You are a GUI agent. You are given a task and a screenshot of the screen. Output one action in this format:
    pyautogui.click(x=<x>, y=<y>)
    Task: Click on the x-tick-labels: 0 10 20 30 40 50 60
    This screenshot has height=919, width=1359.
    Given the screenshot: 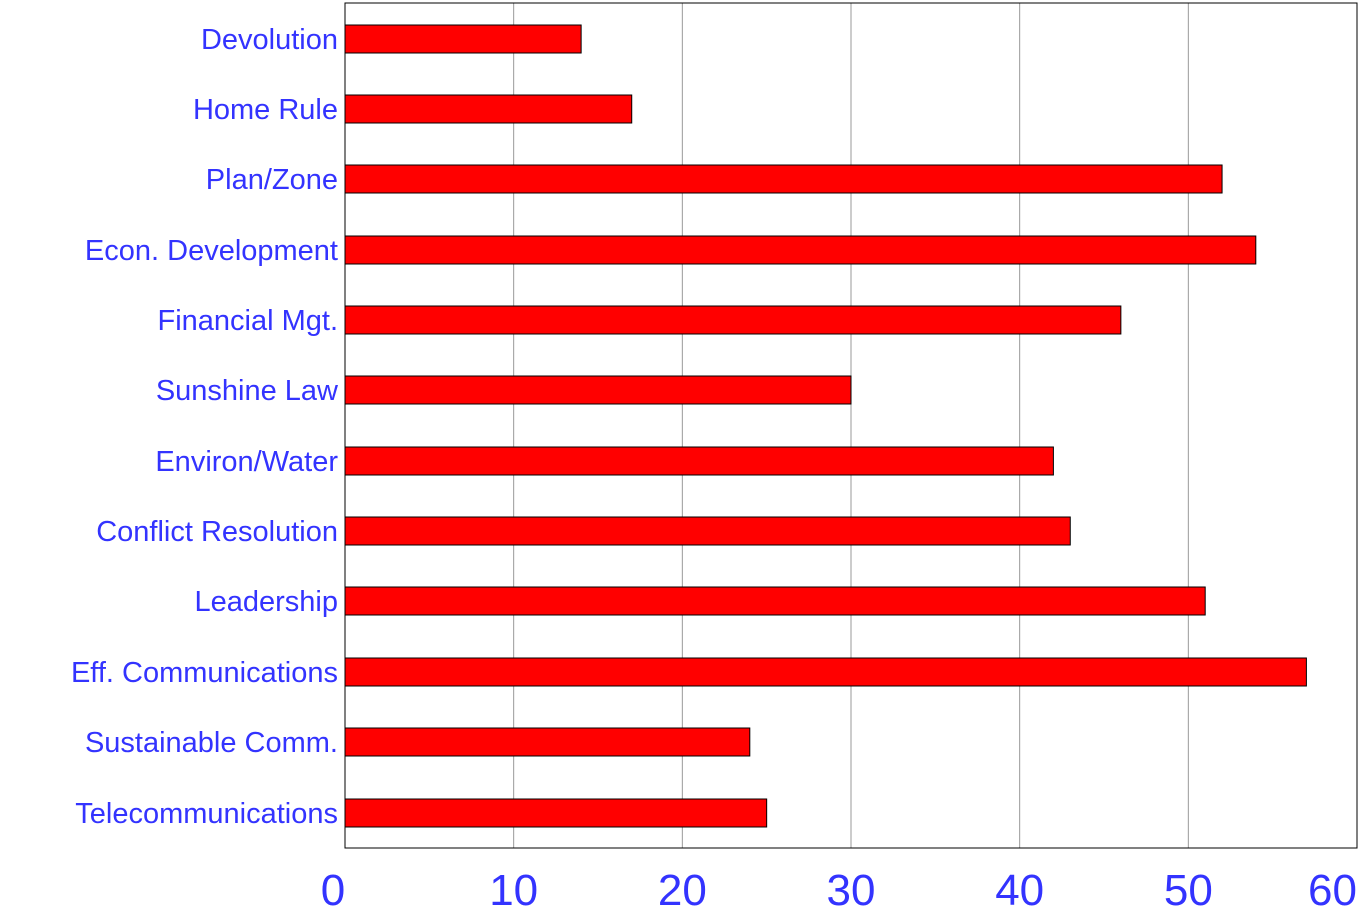 What is the action you would take?
    pyautogui.click(x=839, y=890)
    